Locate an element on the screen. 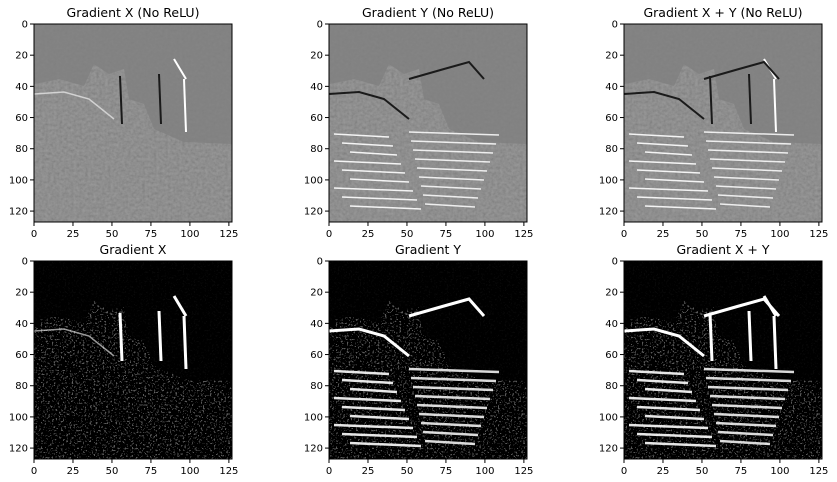 The width and height of the screenshot is (837, 482). panel-title: Gradient Y is located at coordinates (428, 249).